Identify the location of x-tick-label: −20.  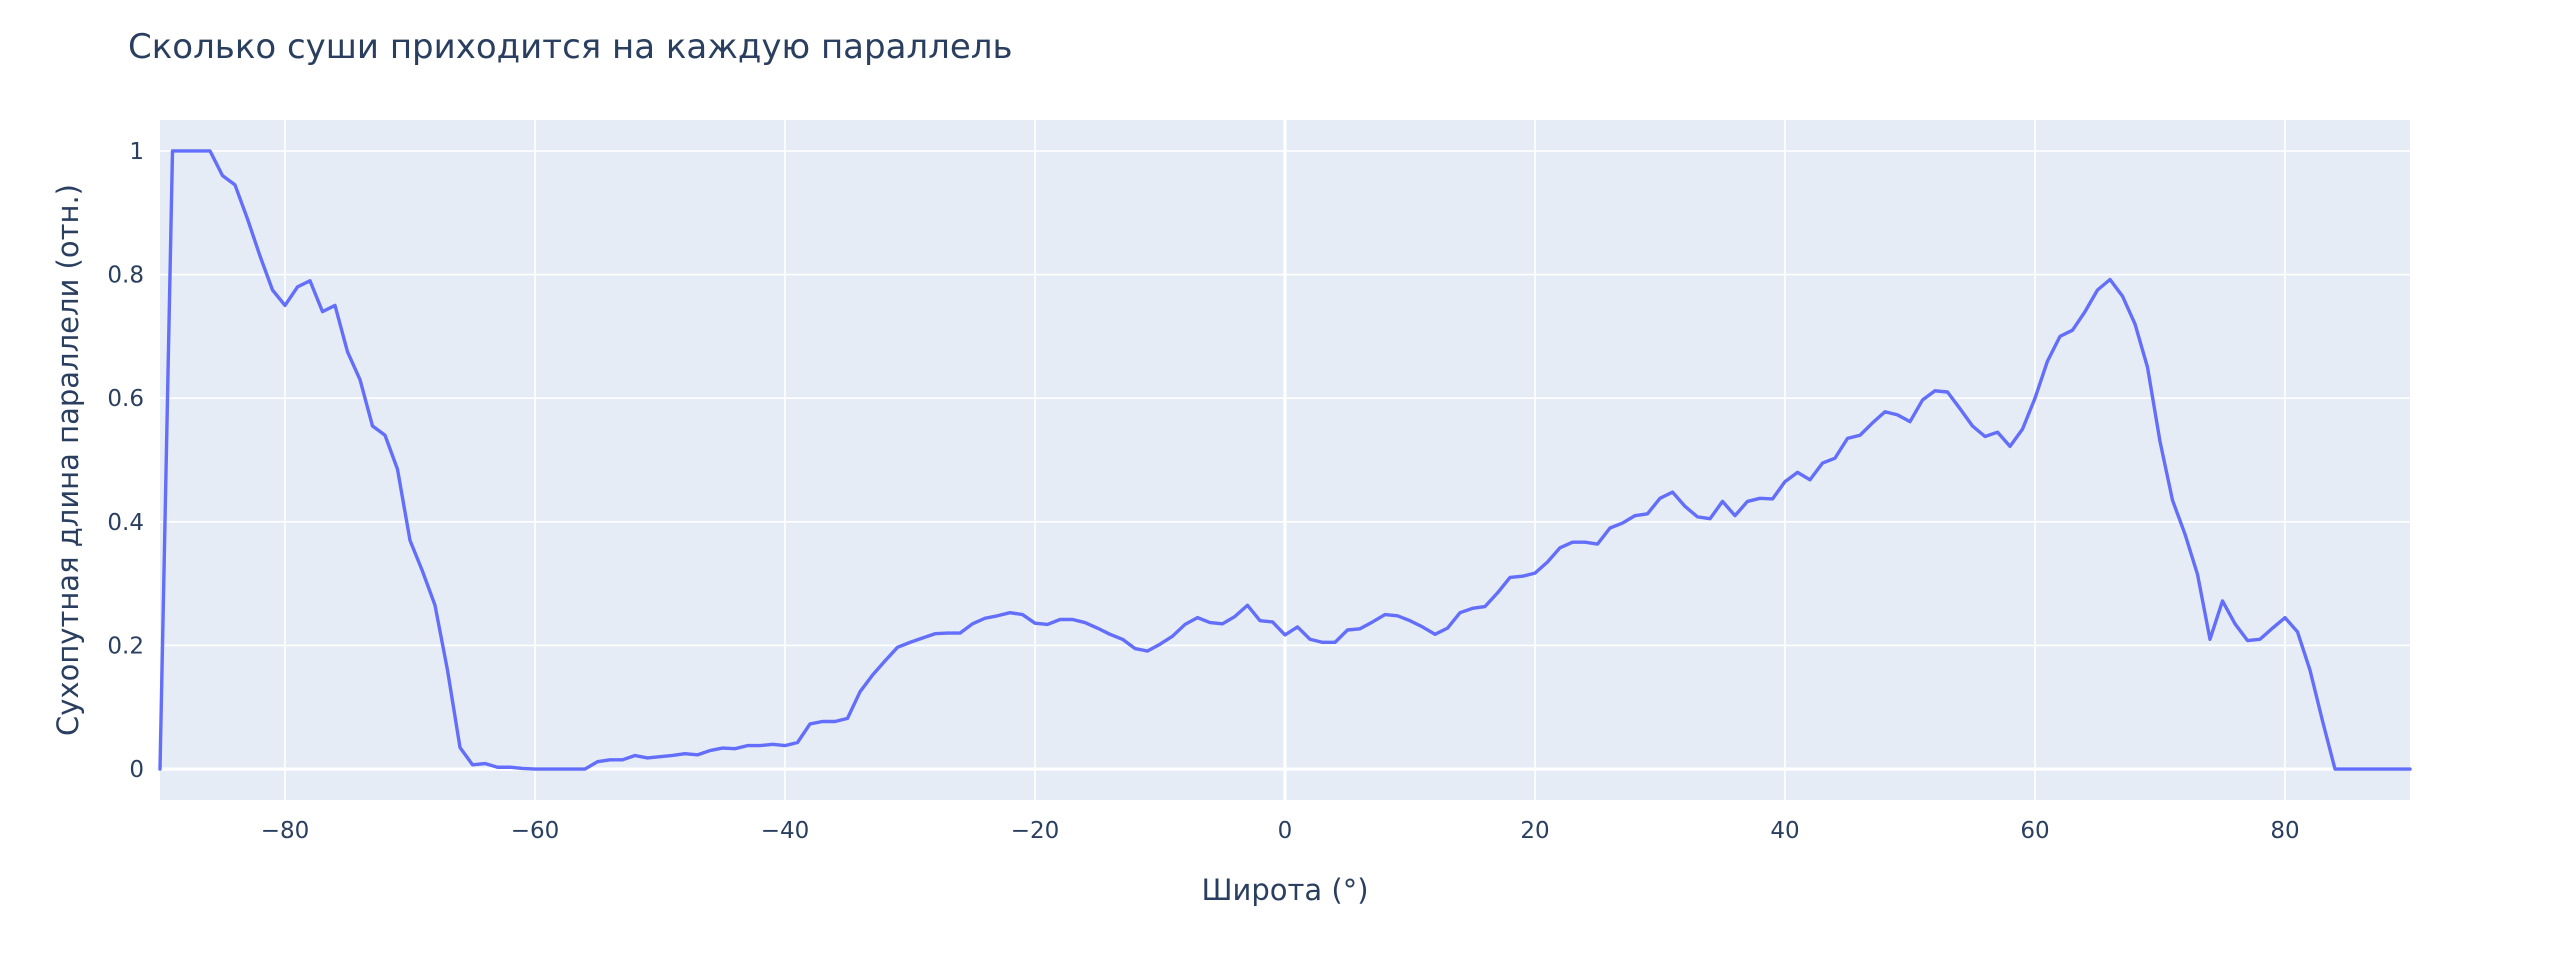
(1035, 831).